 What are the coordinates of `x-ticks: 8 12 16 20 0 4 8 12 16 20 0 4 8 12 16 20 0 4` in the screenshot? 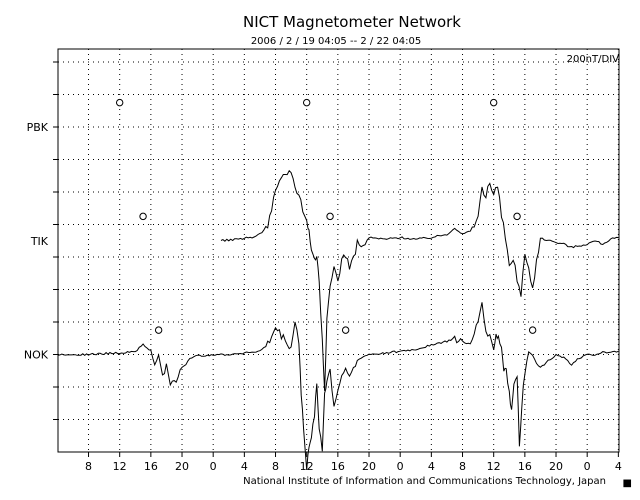 It's located at (353, 462).